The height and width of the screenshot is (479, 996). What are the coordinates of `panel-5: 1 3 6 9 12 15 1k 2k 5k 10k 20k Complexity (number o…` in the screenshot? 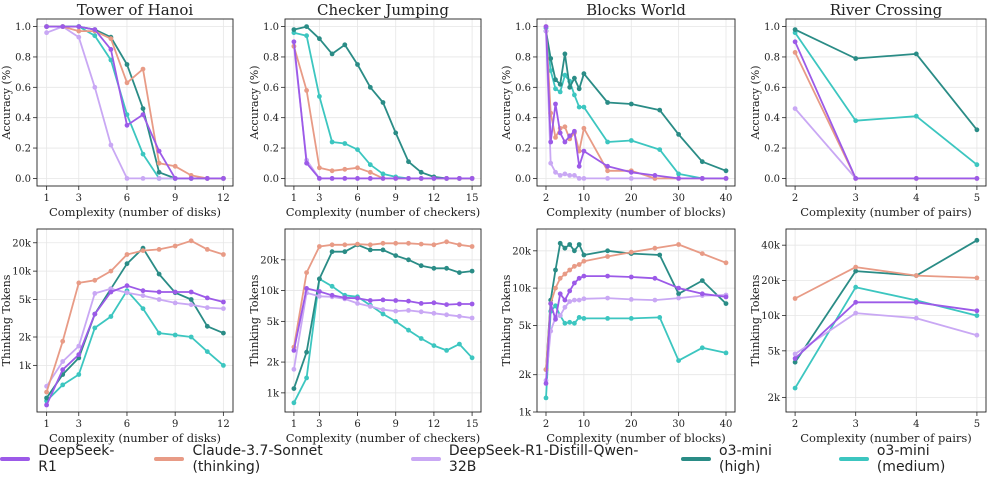 It's located at (365, 336).